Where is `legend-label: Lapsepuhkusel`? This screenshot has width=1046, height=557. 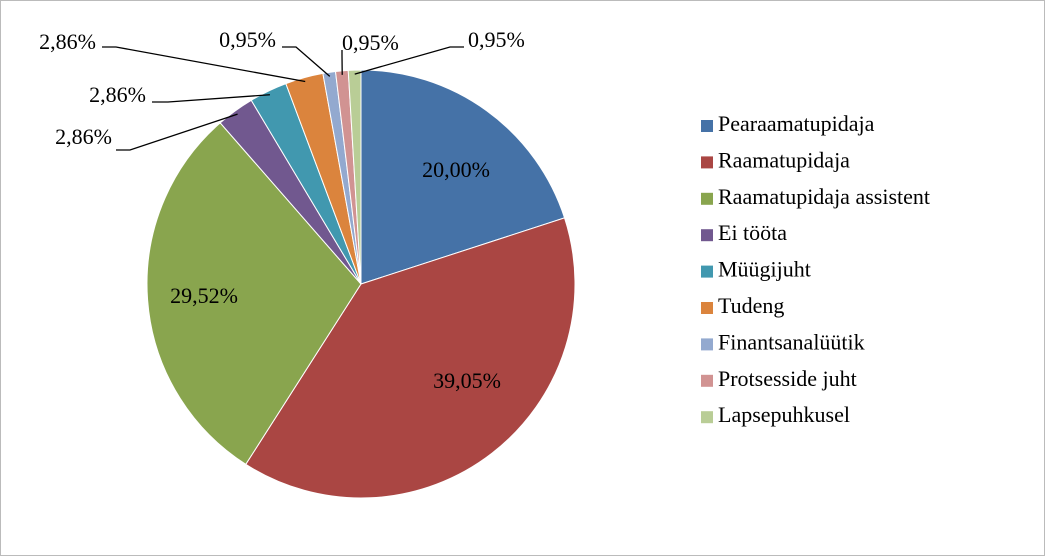 legend-label: Lapsepuhkusel is located at coordinates (784, 414).